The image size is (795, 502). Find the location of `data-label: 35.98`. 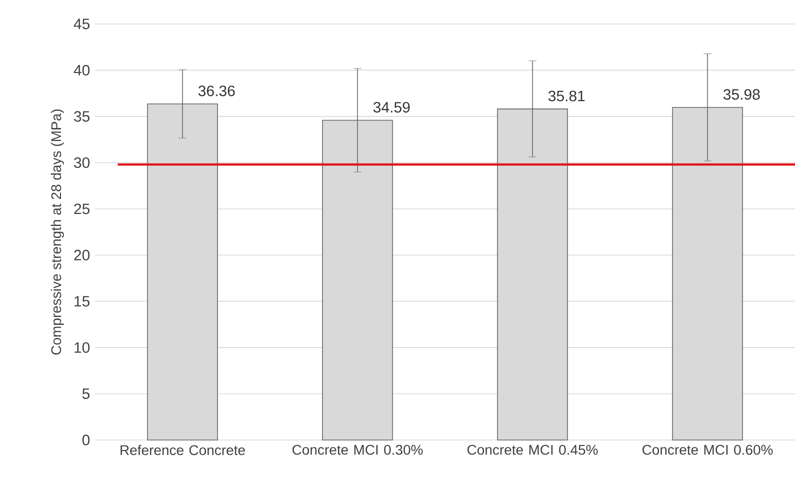

data-label: 35.98 is located at coordinates (741, 94).